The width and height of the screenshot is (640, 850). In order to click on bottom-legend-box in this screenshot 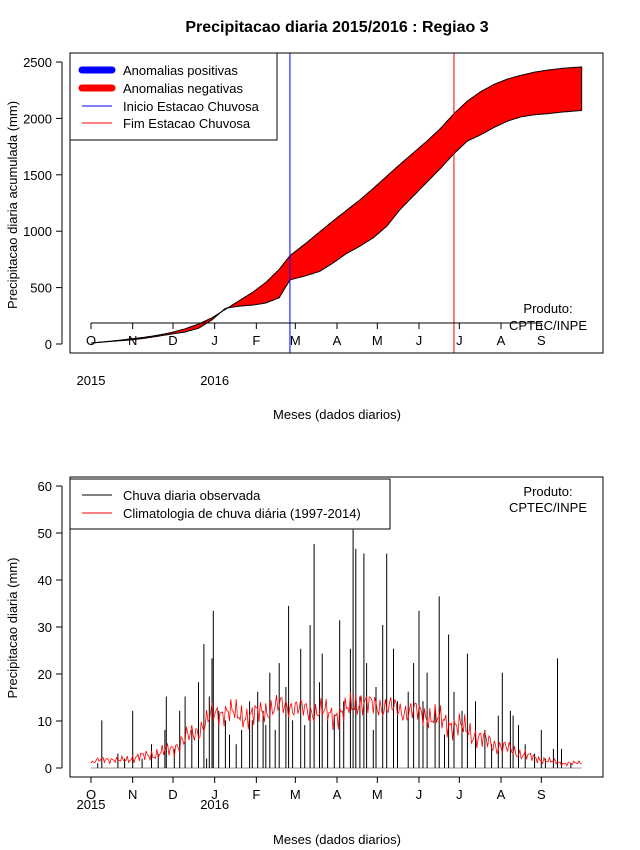, I will do `click(230, 504)`.